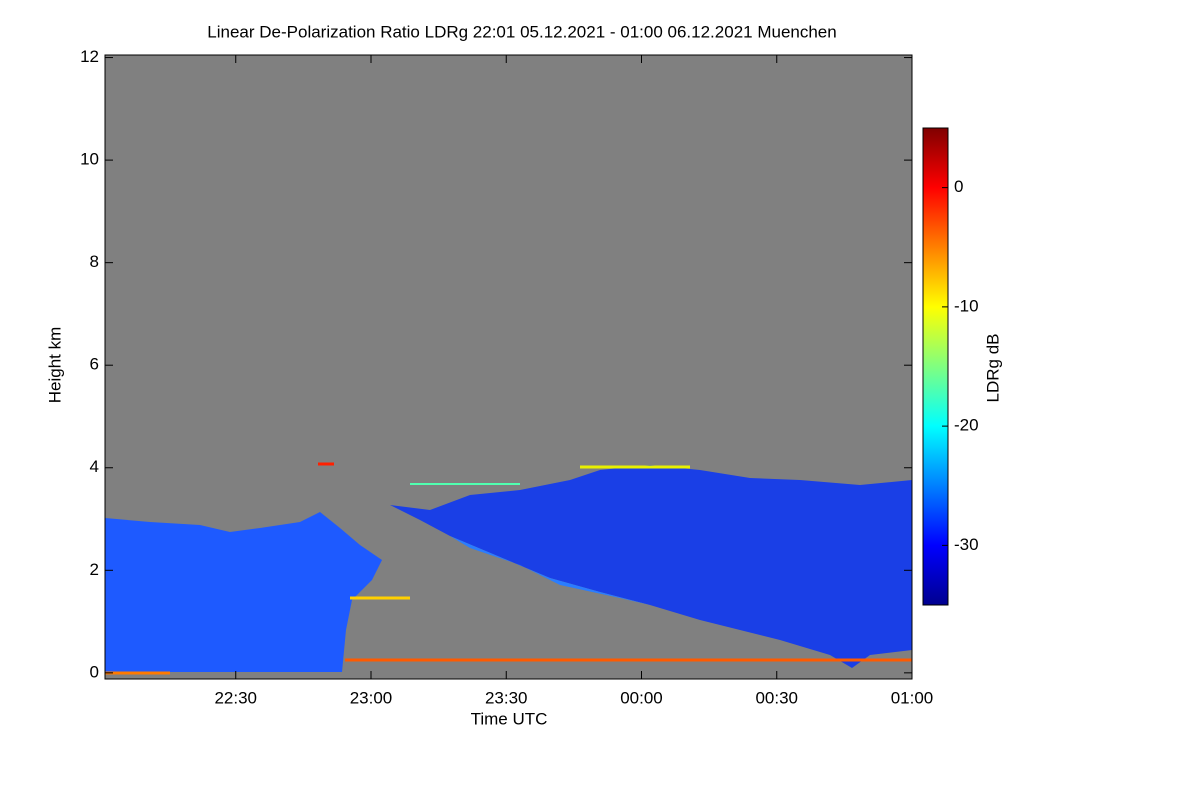  I want to click on x-tick-label: 23:30, so click(506, 697).